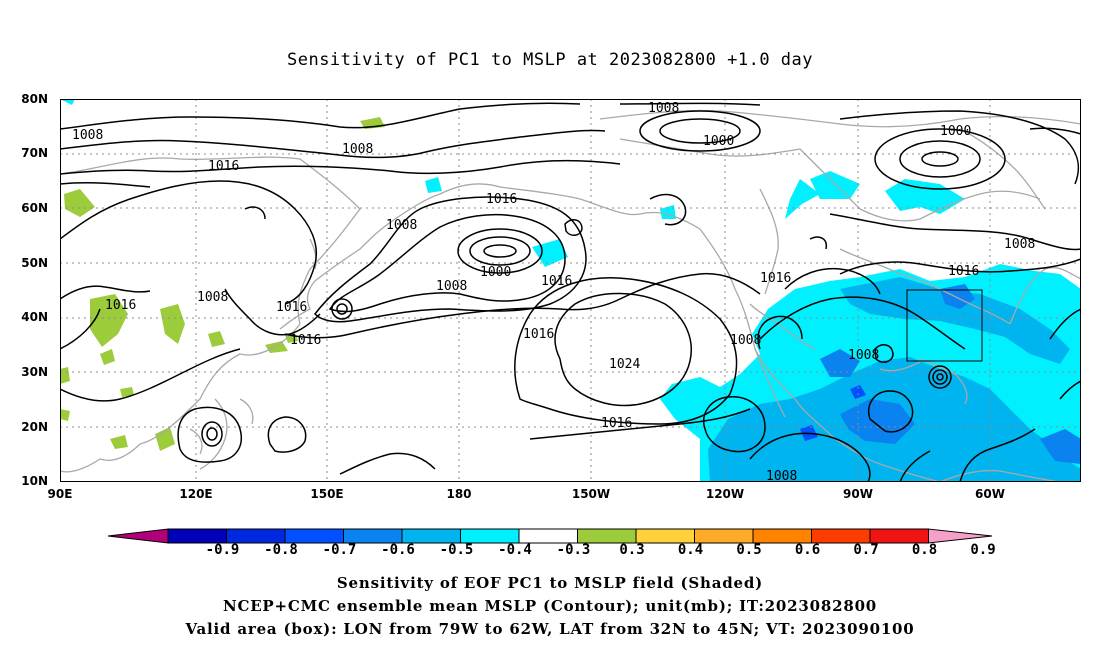  What do you see at coordinates (60, 494) in the screenshot?
I see `lon-label-90e: 90E` at bounding box center [60, 494].